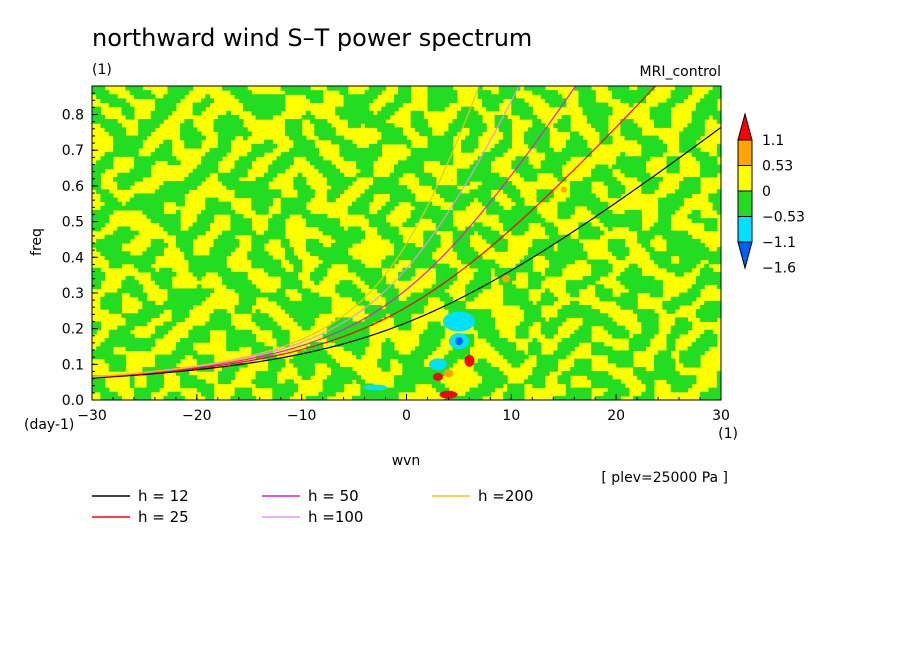  Describe the element at coordinates (406, 461) in the screenshot. I see `x-axis-label: wvn` at that location.